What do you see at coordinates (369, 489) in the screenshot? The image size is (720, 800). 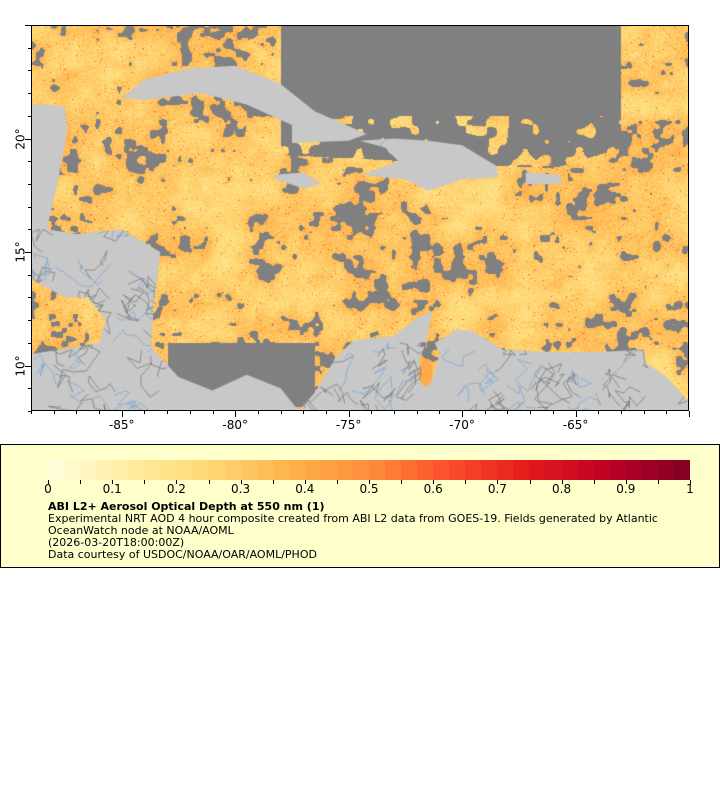 I see `colorbar-tick-label: 0.5` at bounding box center [369, 489].